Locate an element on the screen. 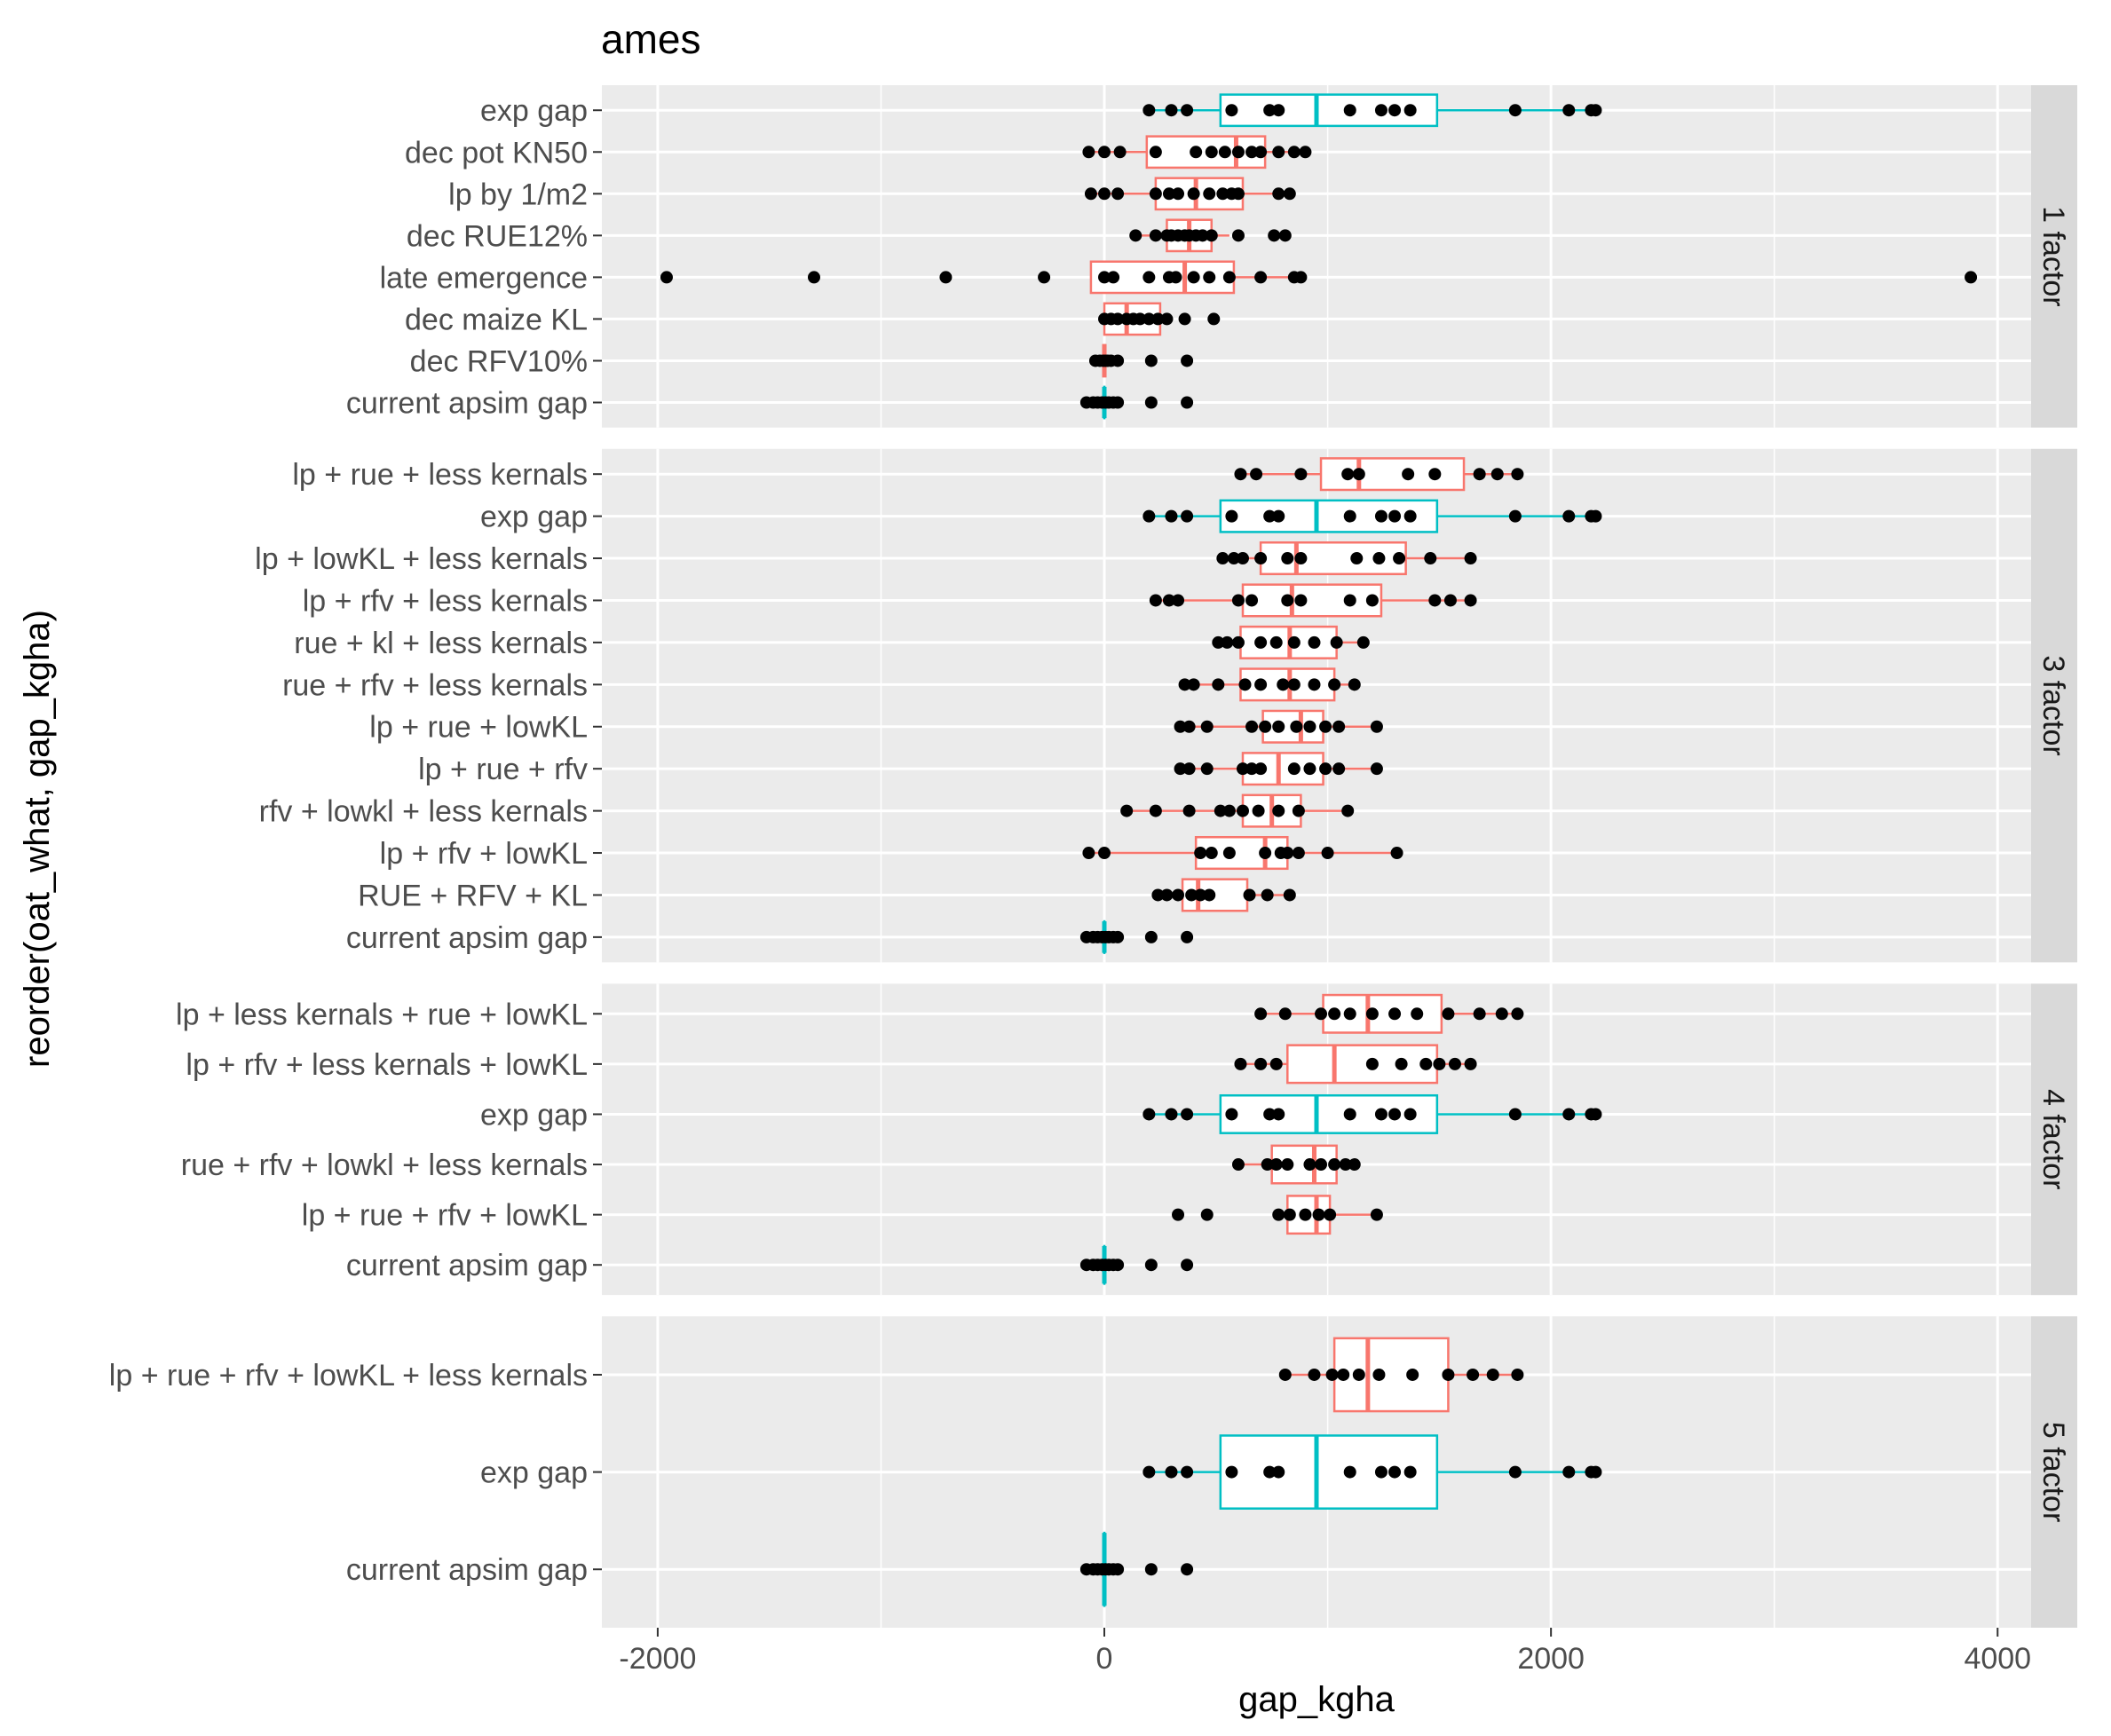  facet-strip is located at coordinates (2054, 1472).